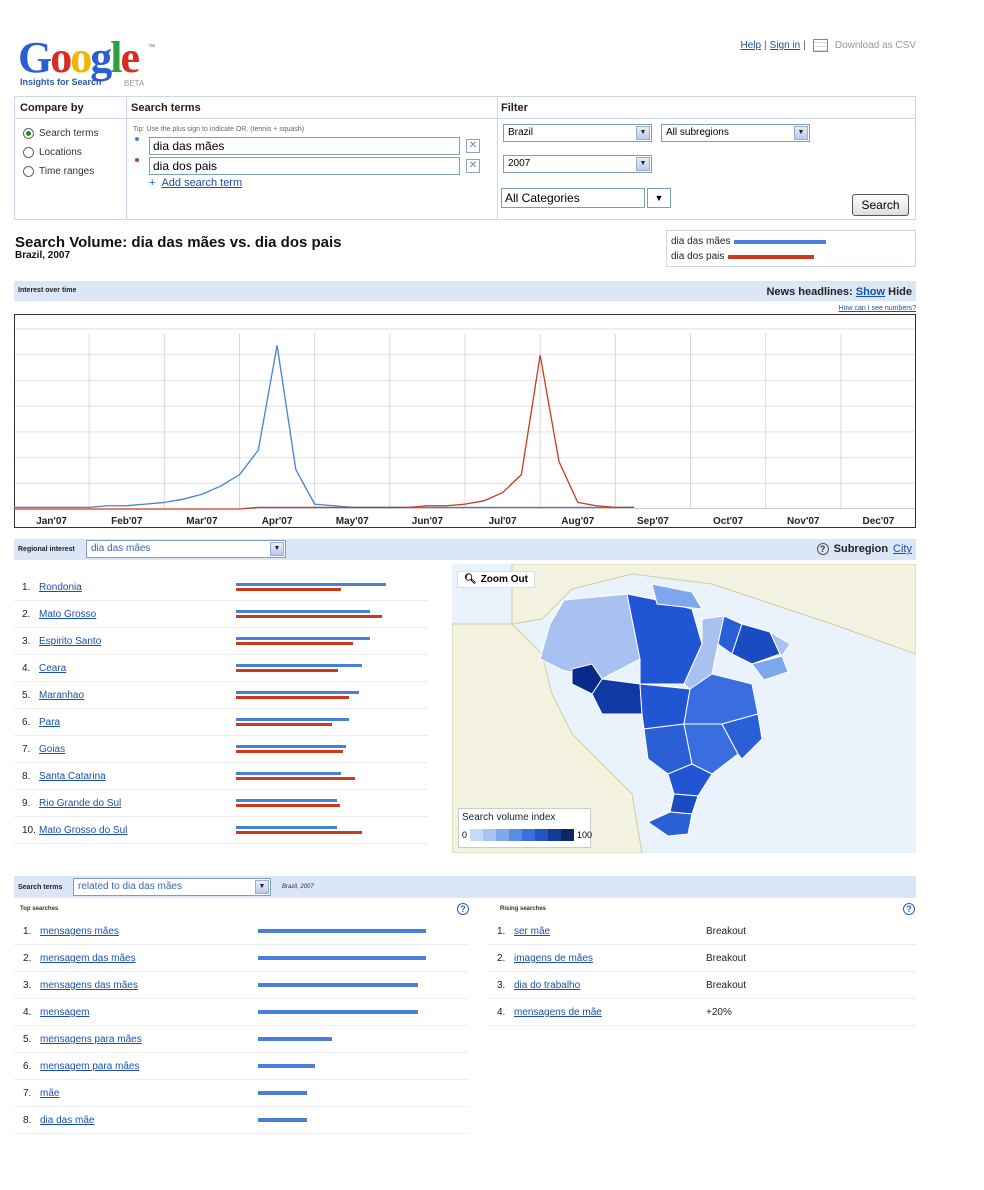 Image resolution: width=984 pixels, height=1190 pixels. What do you see at coordinates (68, 614) in the screenshot?
I see `region-link: Mato Grosso` at bounding box center [68, 614].